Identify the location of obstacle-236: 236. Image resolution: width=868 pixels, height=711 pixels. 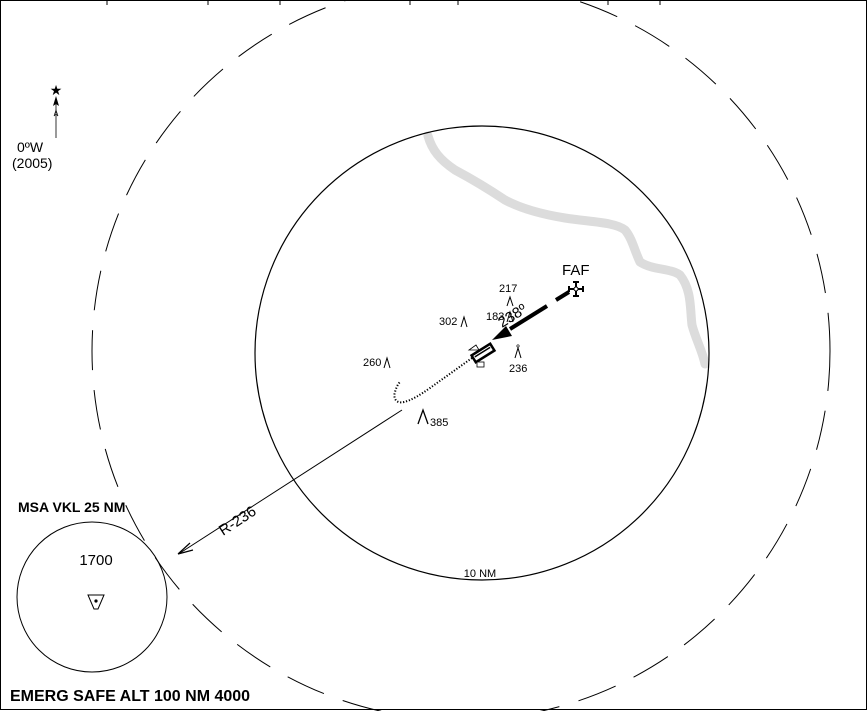
(518, 359).